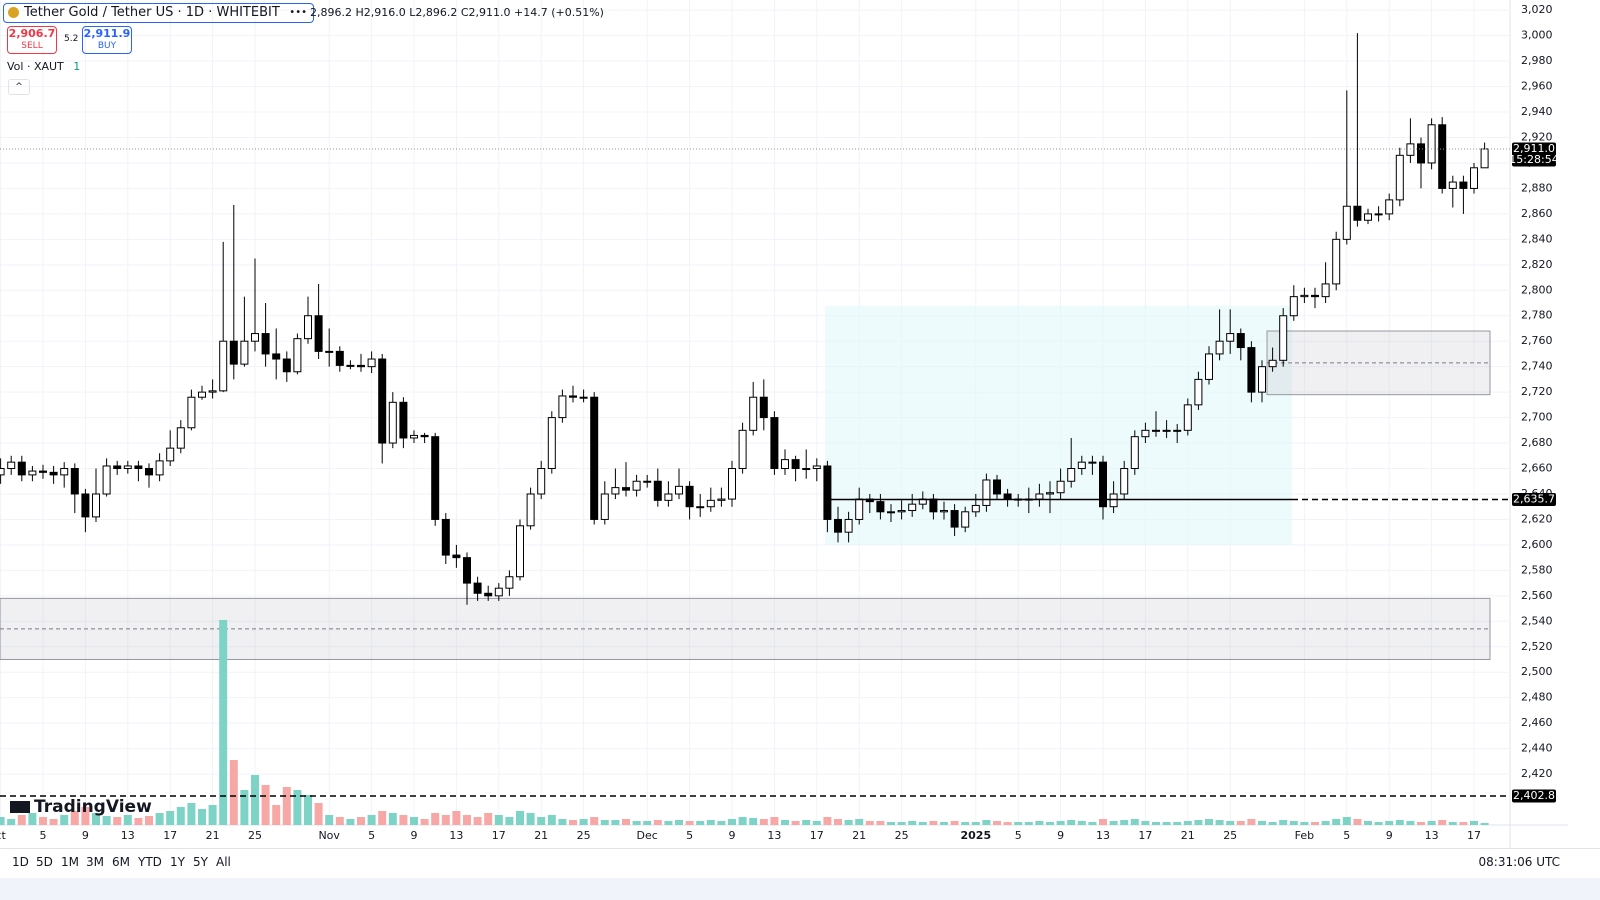 This screenshot has height=900, width=1600. Describe the element at coordinates (1534, 795) in the screenshot. I see `price-label: 2,402.8` at that location.